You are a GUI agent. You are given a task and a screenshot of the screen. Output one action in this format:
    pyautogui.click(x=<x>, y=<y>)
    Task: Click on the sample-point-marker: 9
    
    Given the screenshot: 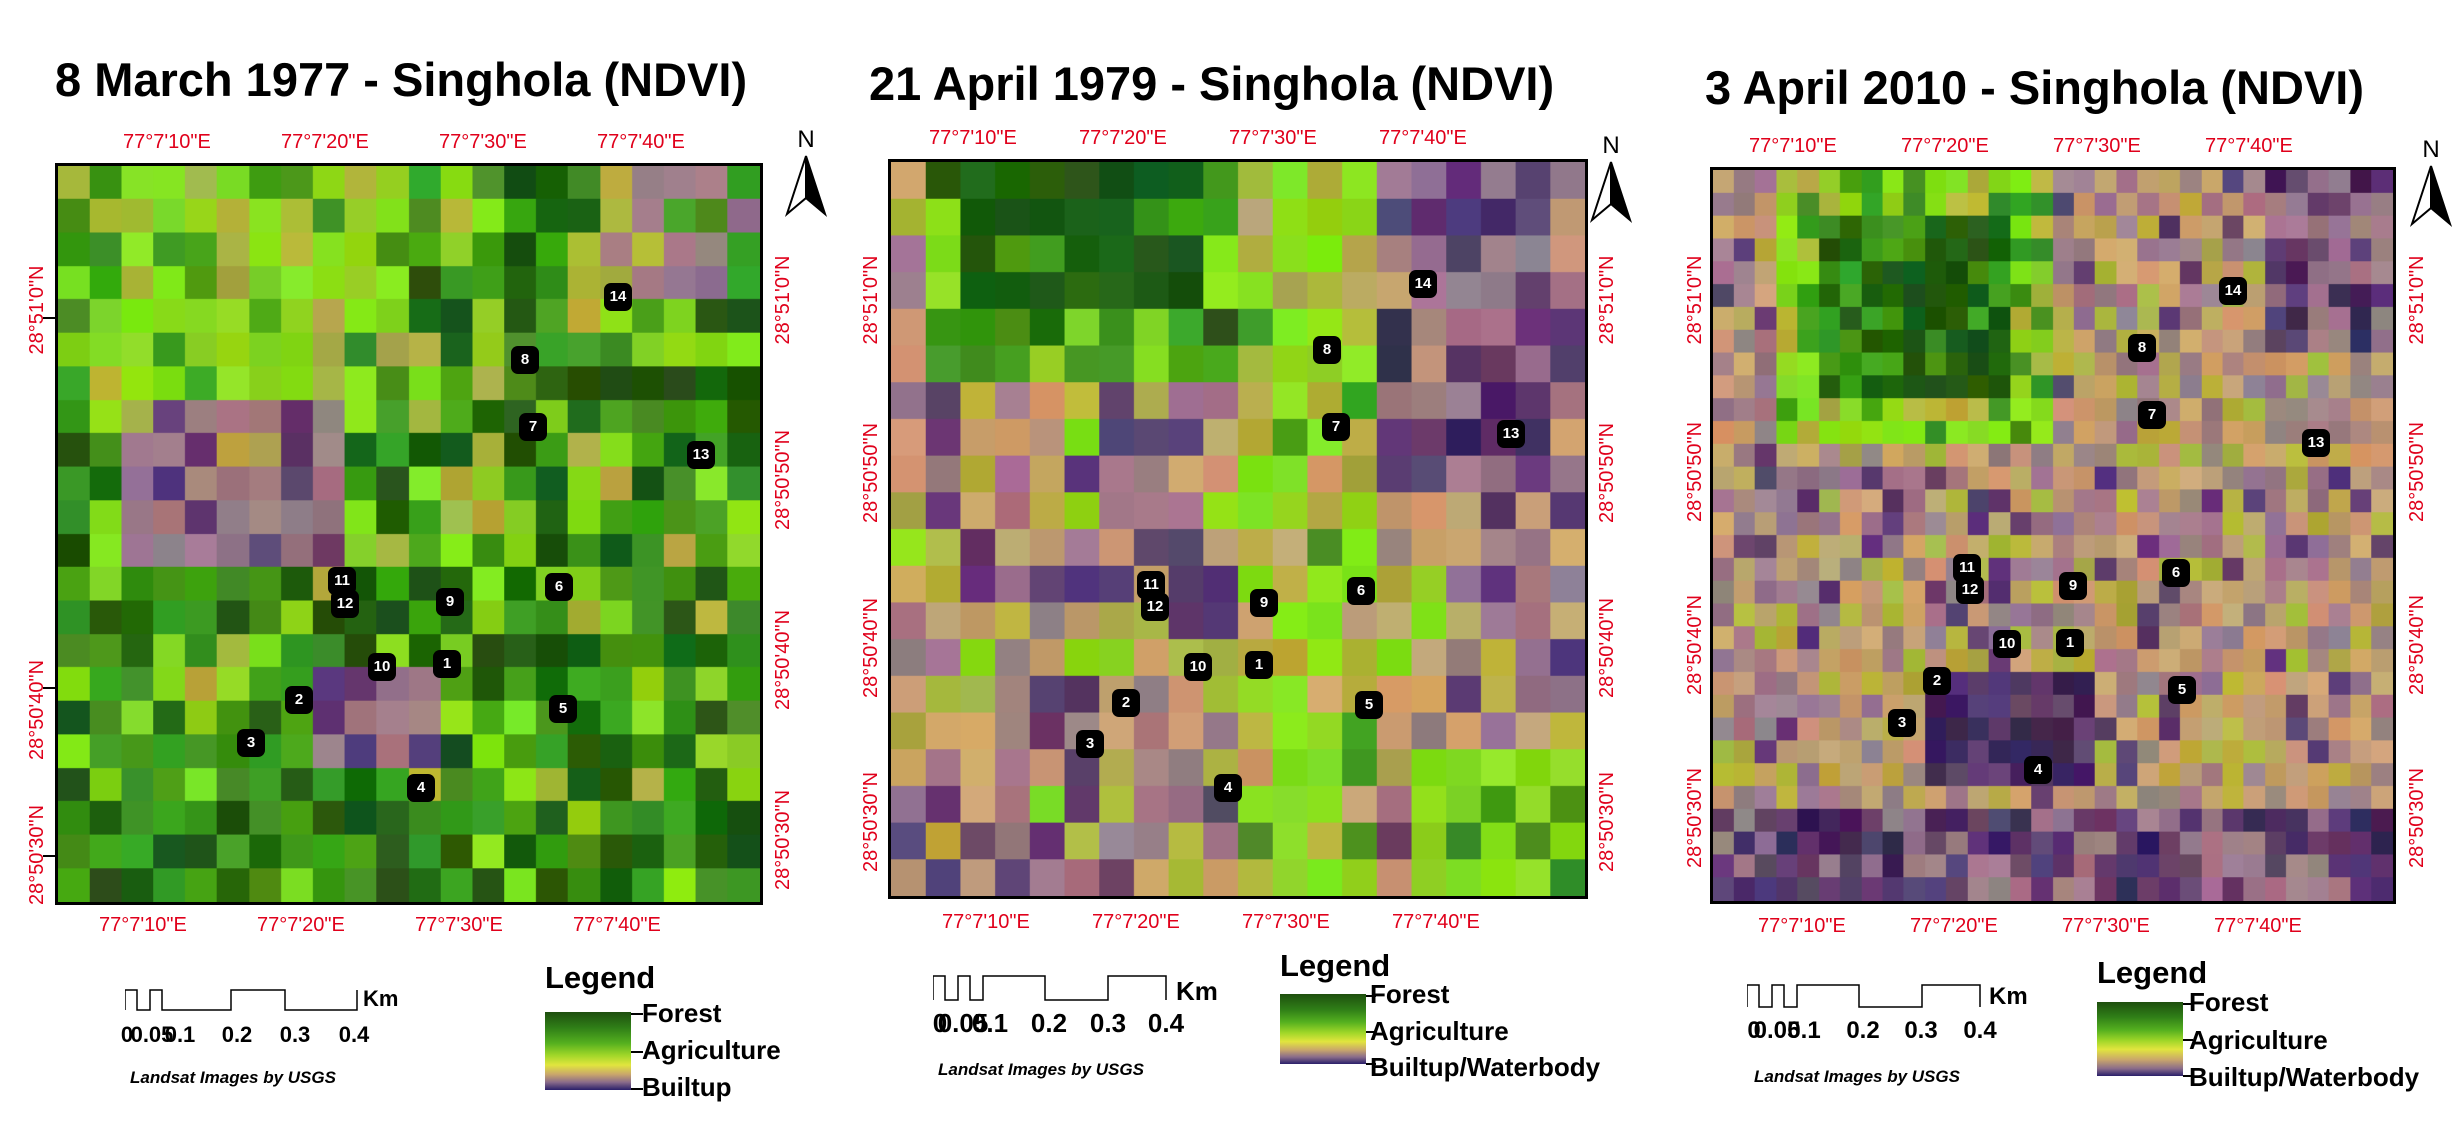 What is the action you would take?
    pyautogui.click(x=1264, y=603)
    